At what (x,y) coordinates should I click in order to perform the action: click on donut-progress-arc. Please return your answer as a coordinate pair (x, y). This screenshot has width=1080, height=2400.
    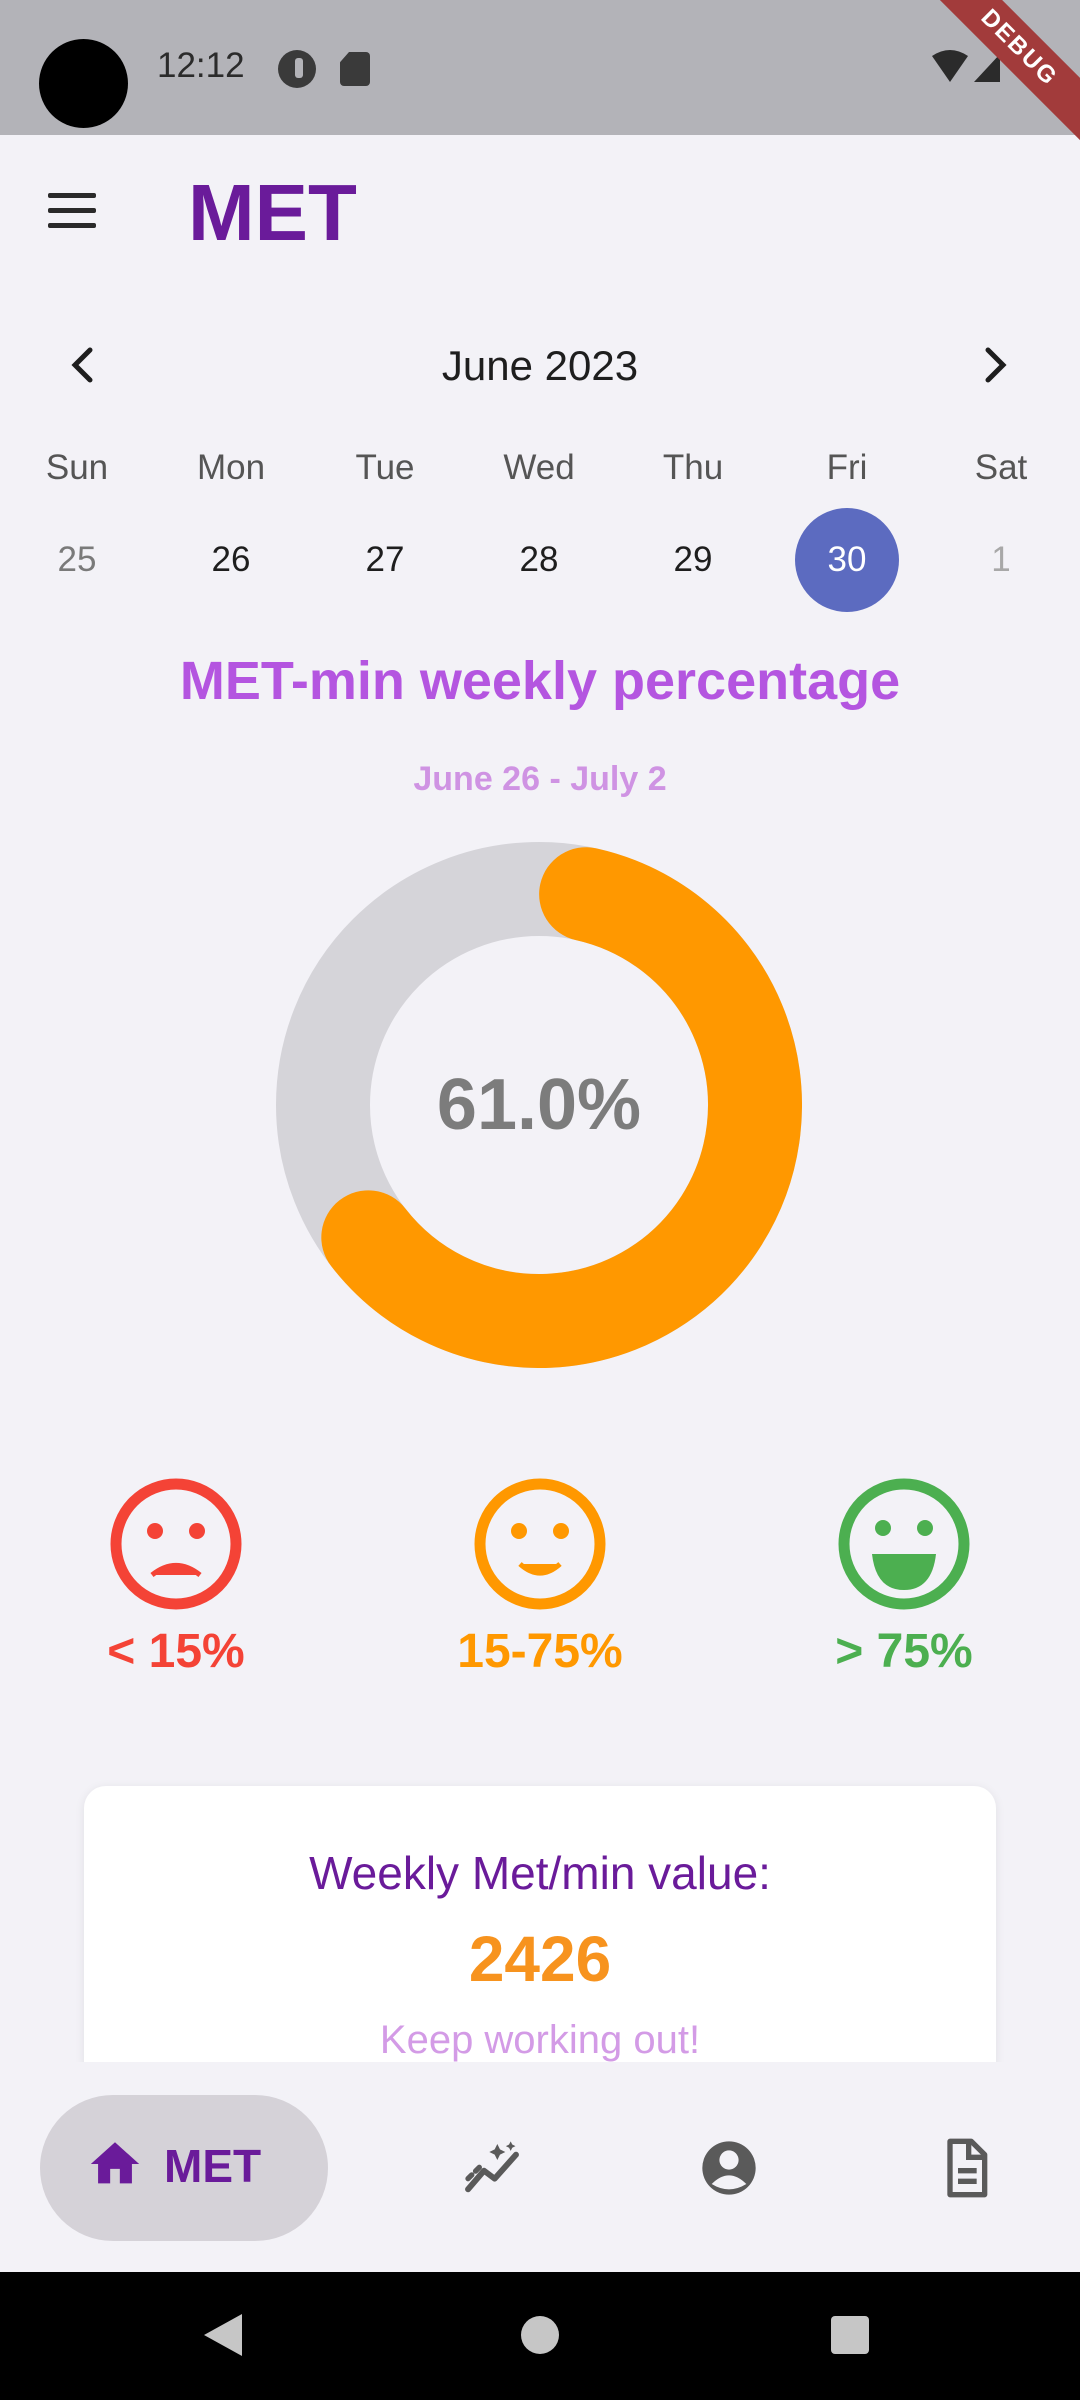
    Looking at the image, I should click on (561, 1107).